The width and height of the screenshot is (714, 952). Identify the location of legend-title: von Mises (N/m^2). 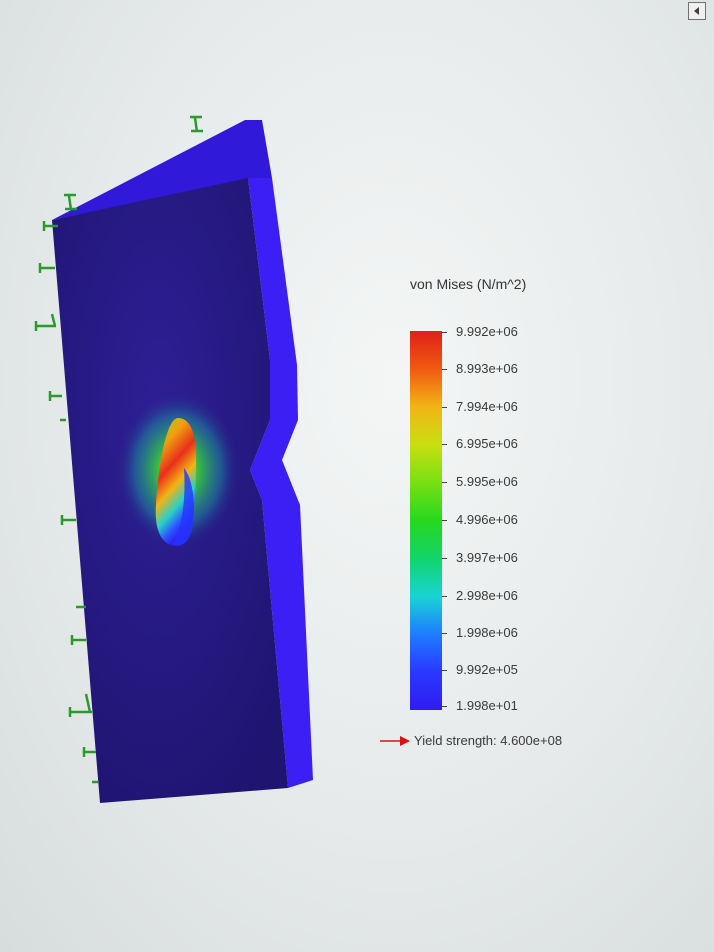
(468, 284).